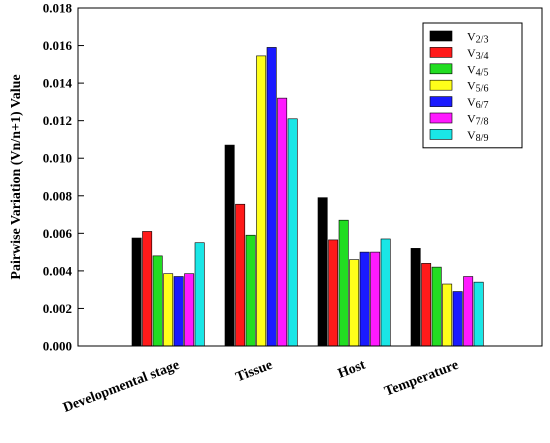 This screenshot has height=443, width=550. I want to click on y-tick-label: 0.008, so click(58, 195).